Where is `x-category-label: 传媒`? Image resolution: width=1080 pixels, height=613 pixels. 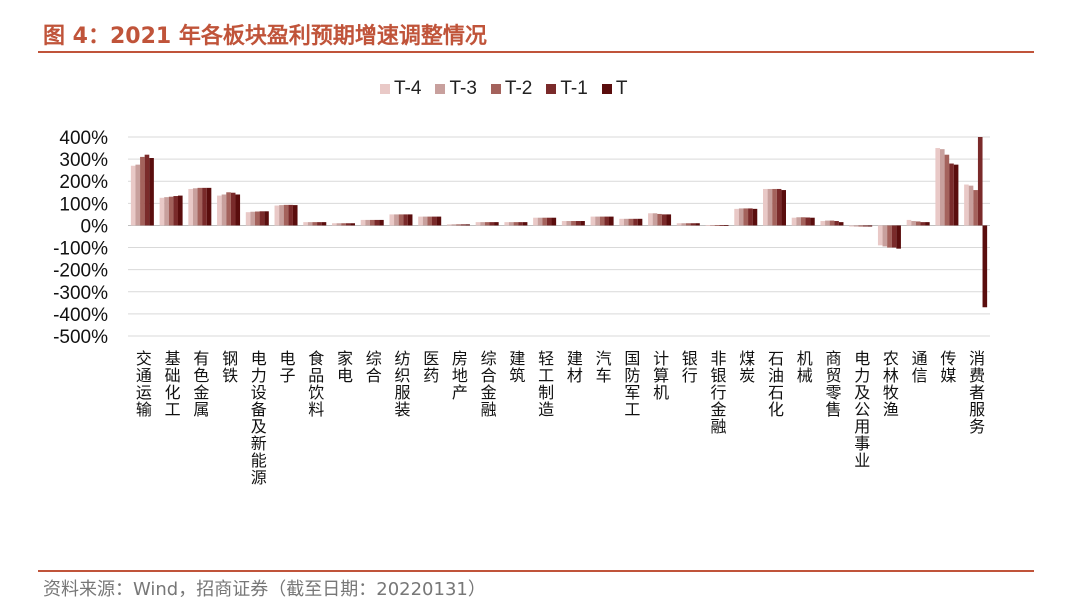
x-category-label: 传媒 is located at coordinates (946, 367).